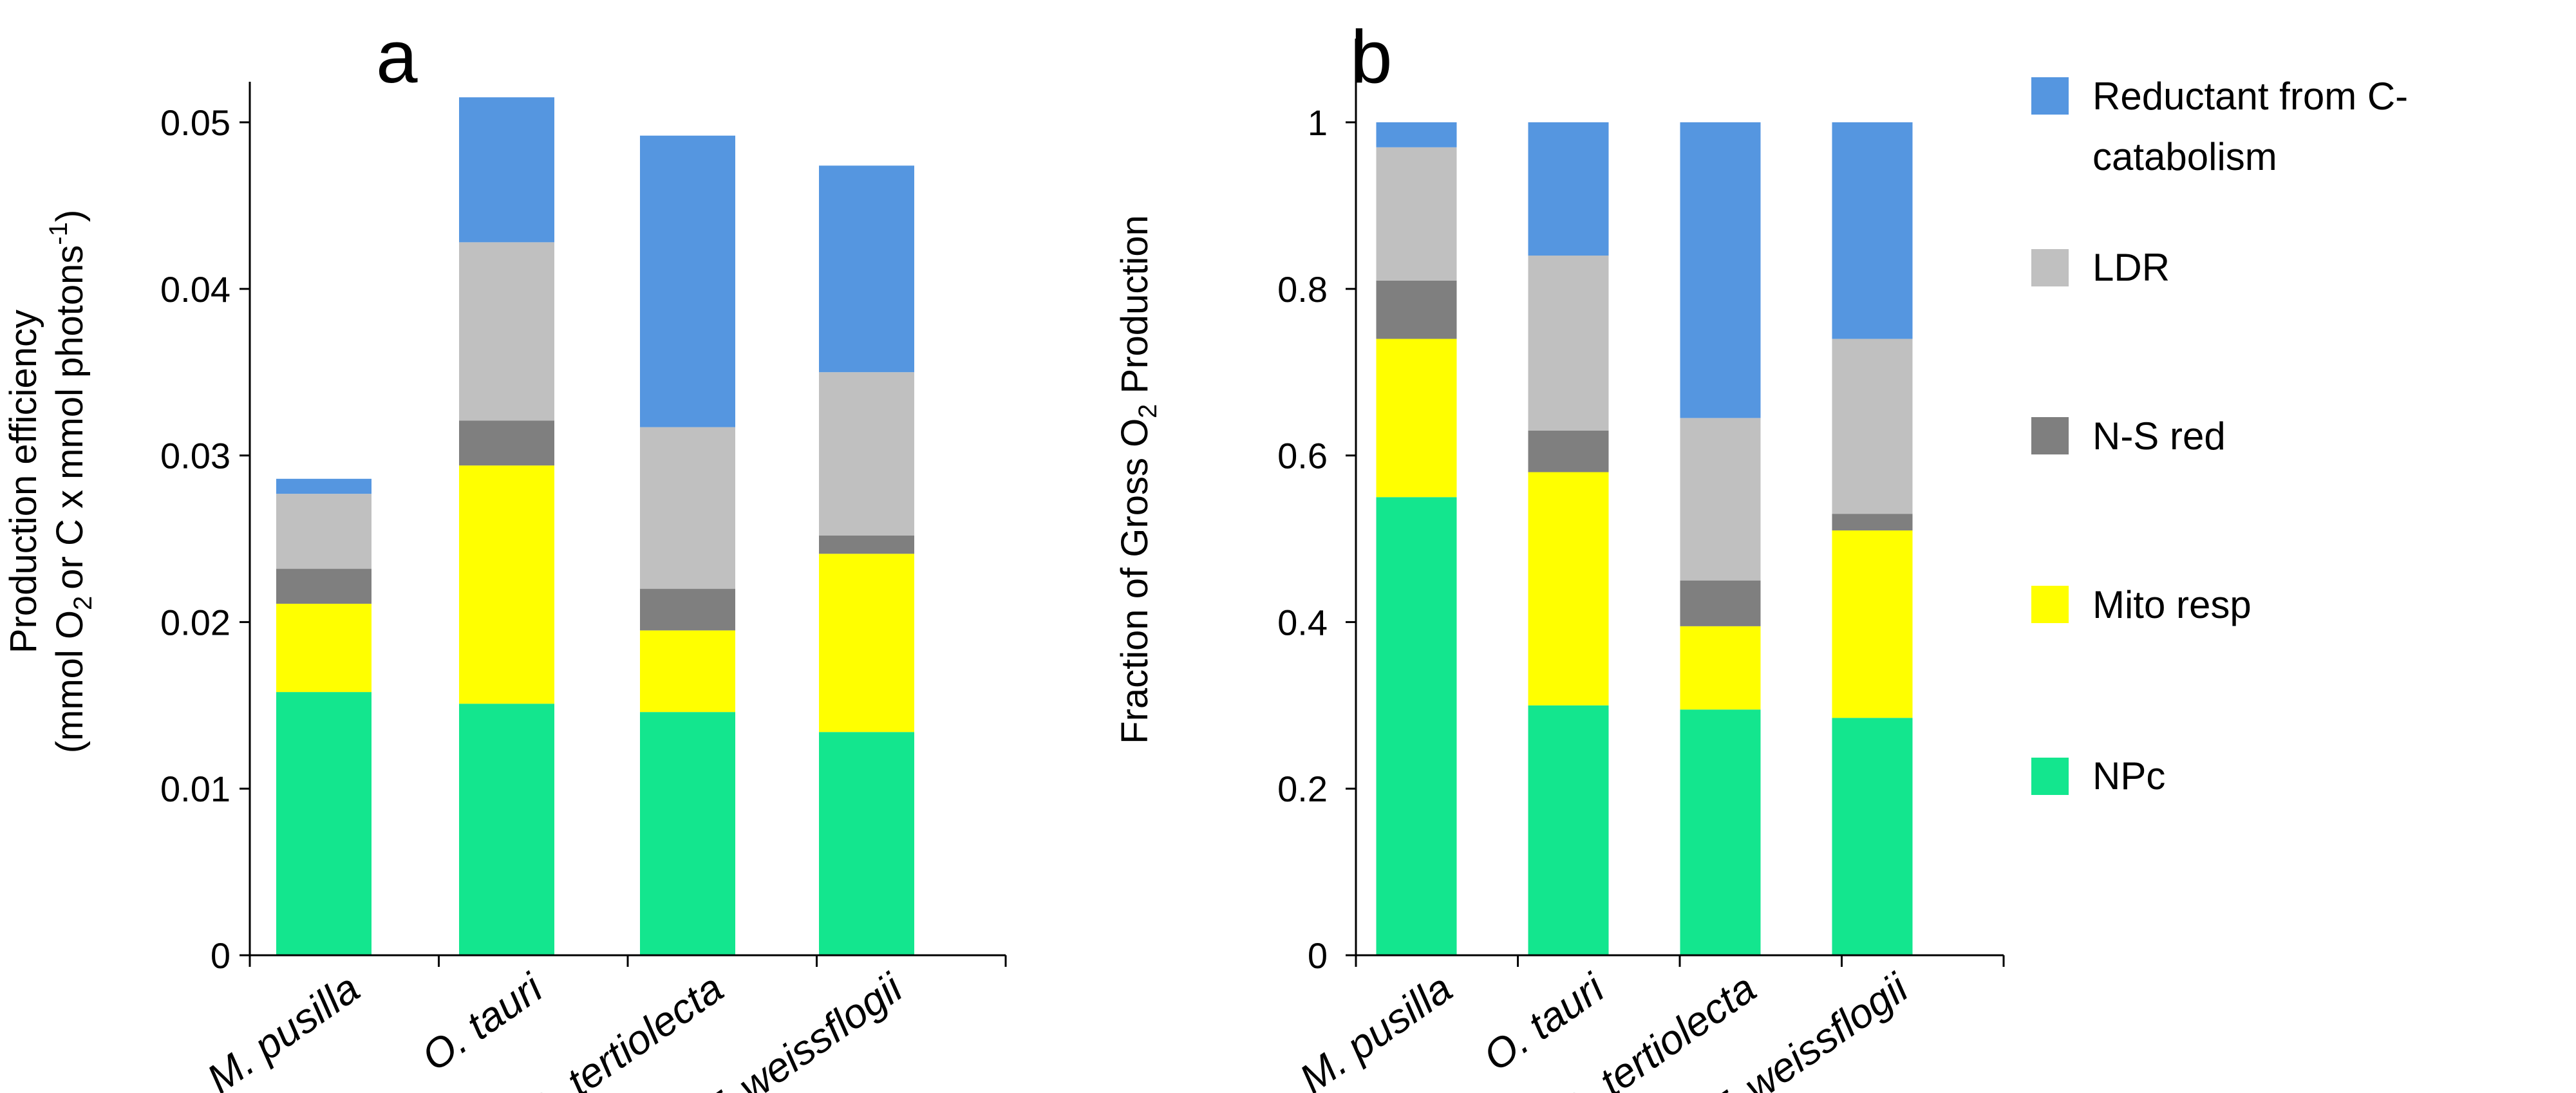 Image resolution: width=2576 pixels, height=1093 pixels. Describe the element at coordinates (2050, 435) in the screenshot. I see `legend-swatch-nsred` at that location.